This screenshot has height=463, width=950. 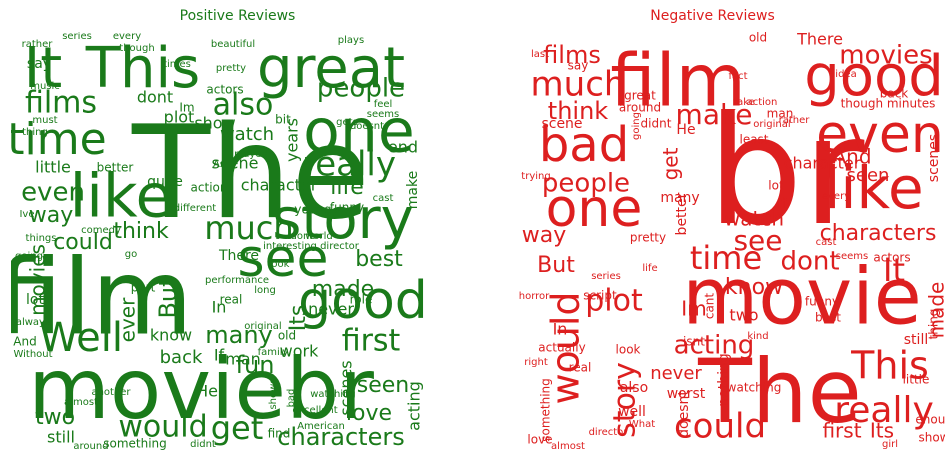 I want to click on word-people: people, so click(x=586, y=184).